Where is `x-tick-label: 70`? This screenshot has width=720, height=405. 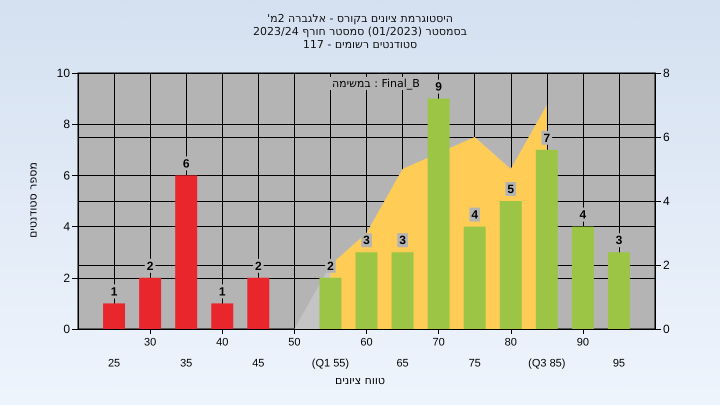 x-tick-label: 70 is located at coordinates (438, 342).